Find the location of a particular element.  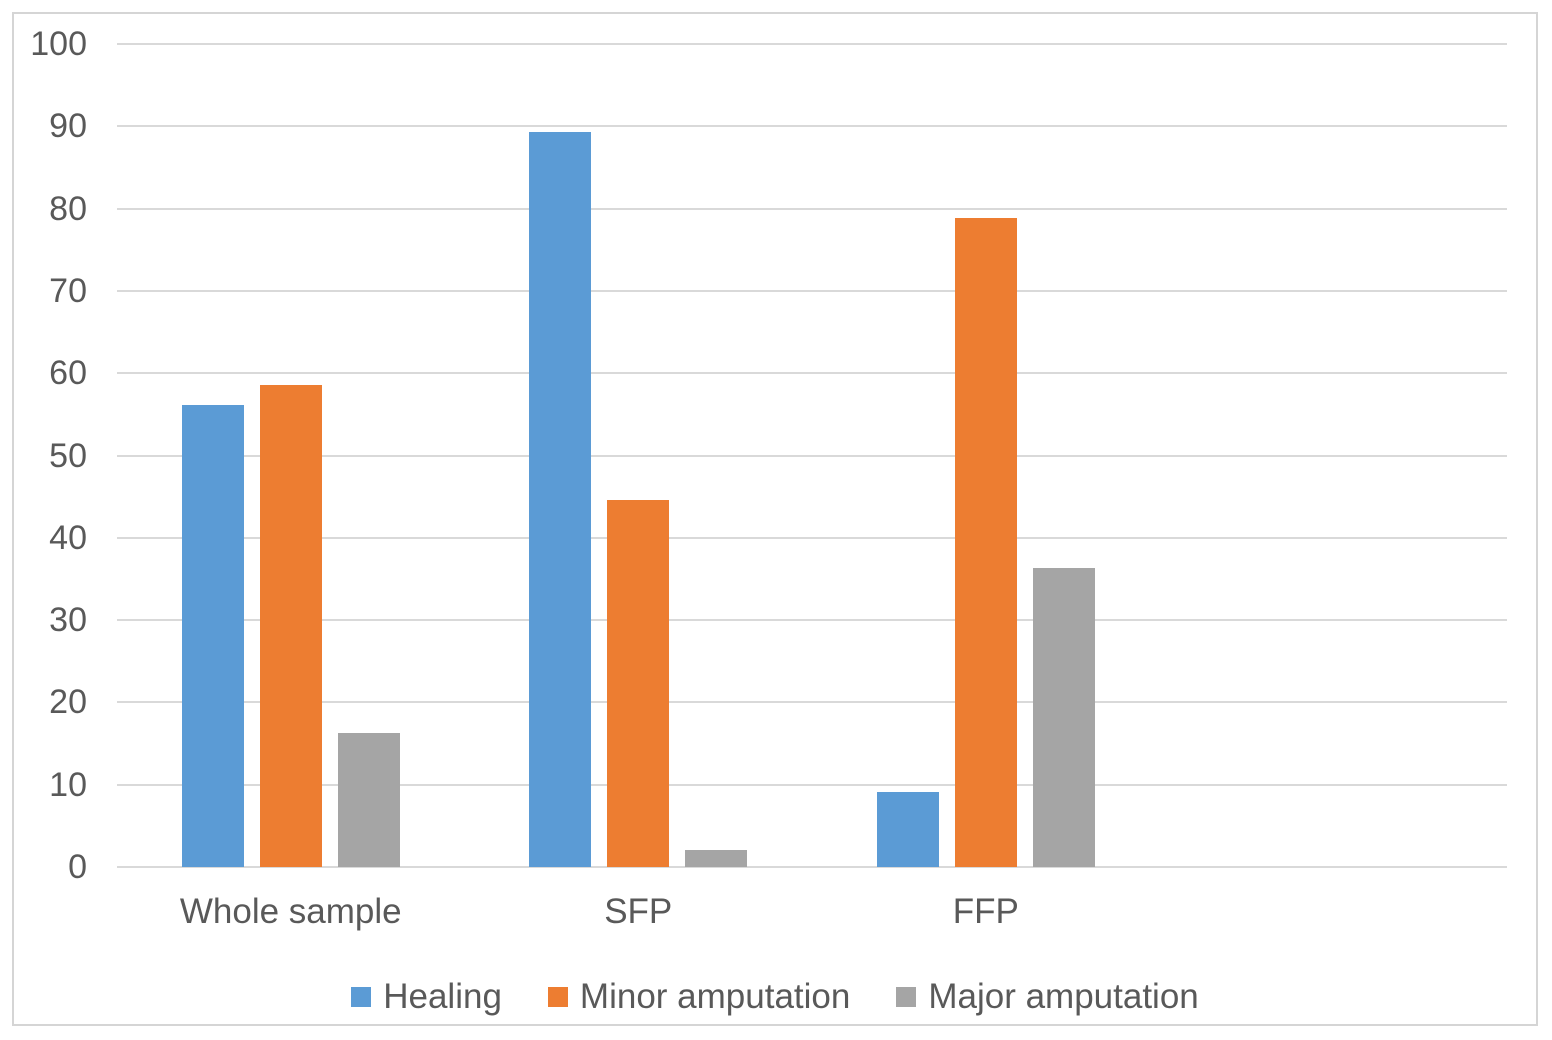

legend-item-healing: Healing is located at coordinates (426, 997).